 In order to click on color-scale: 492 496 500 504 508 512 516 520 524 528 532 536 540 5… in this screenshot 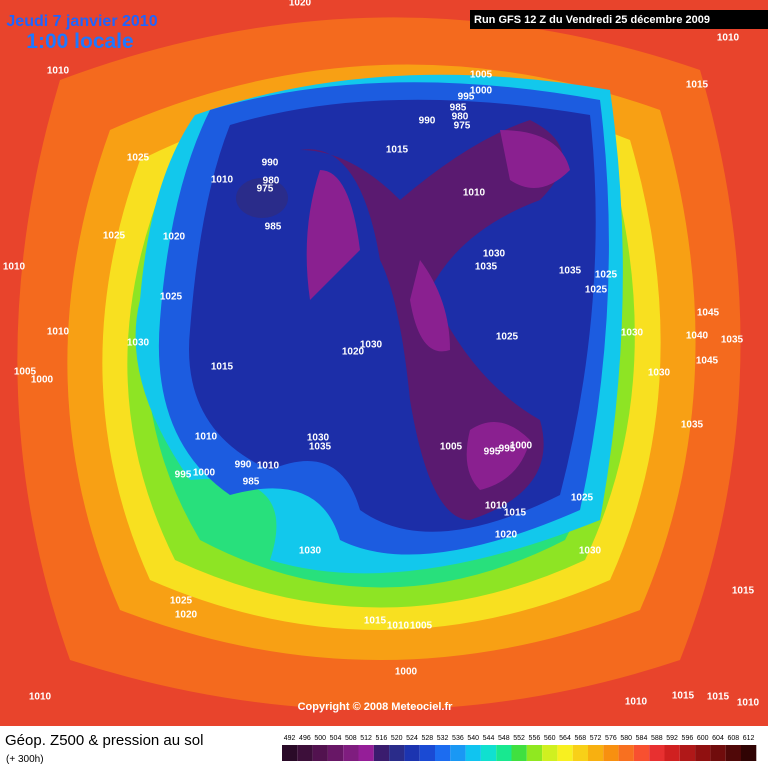, I will do `click(519, 748)`.